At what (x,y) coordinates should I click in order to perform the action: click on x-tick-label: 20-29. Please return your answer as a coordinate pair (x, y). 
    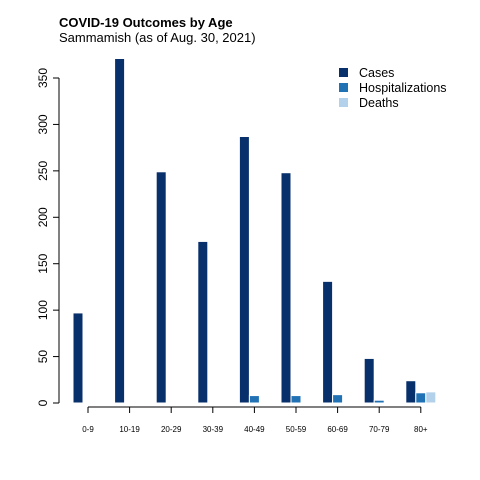
    Looking at the image, I should click on (171, 429).